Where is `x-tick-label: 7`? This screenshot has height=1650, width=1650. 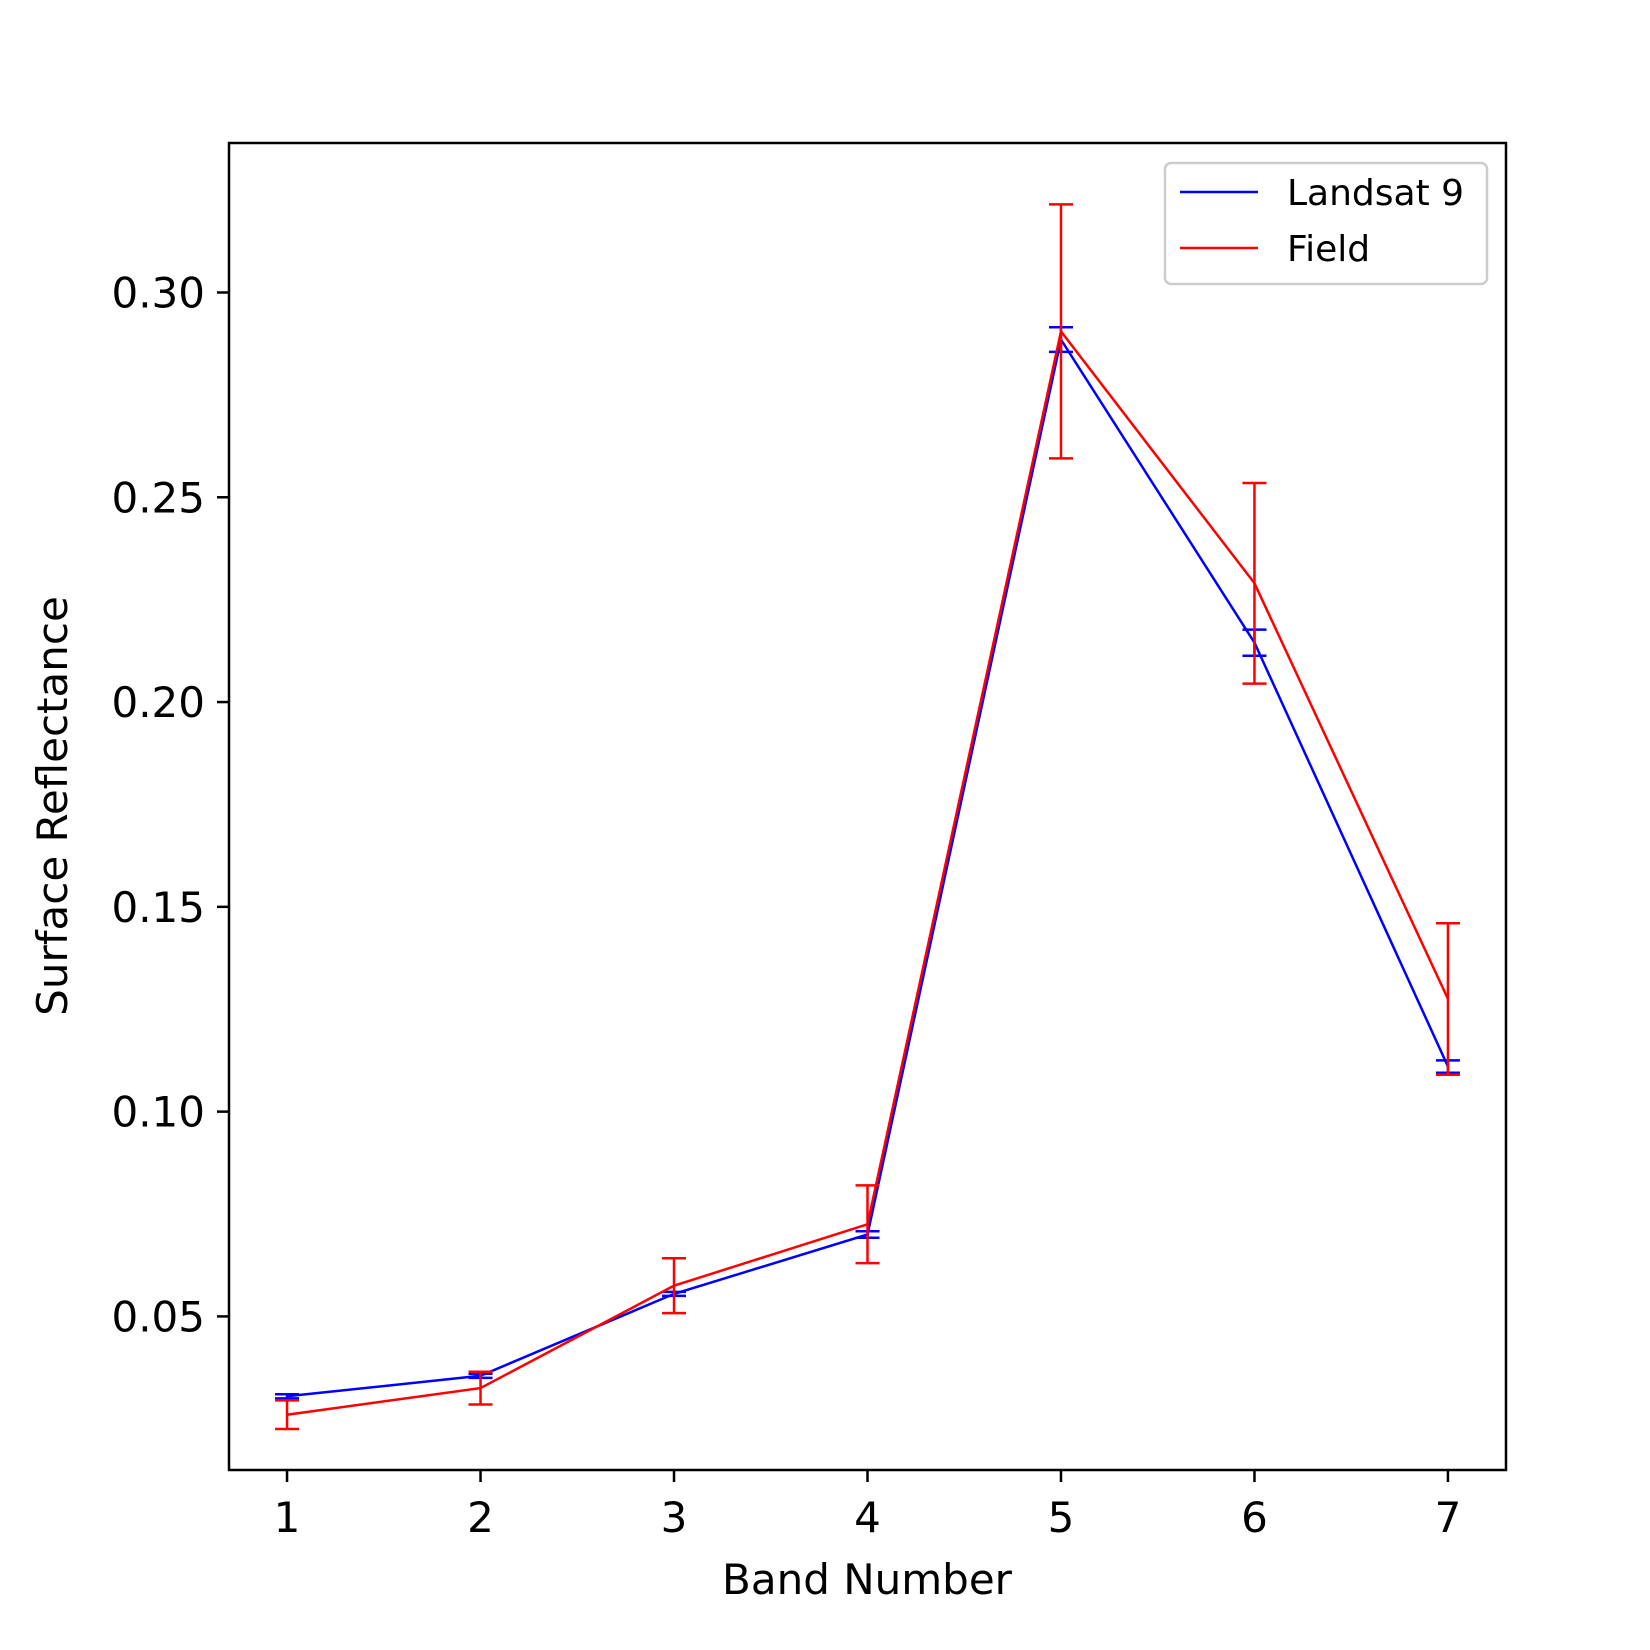 x-tick-label: 7 is located at coordinates (1448, 1517).